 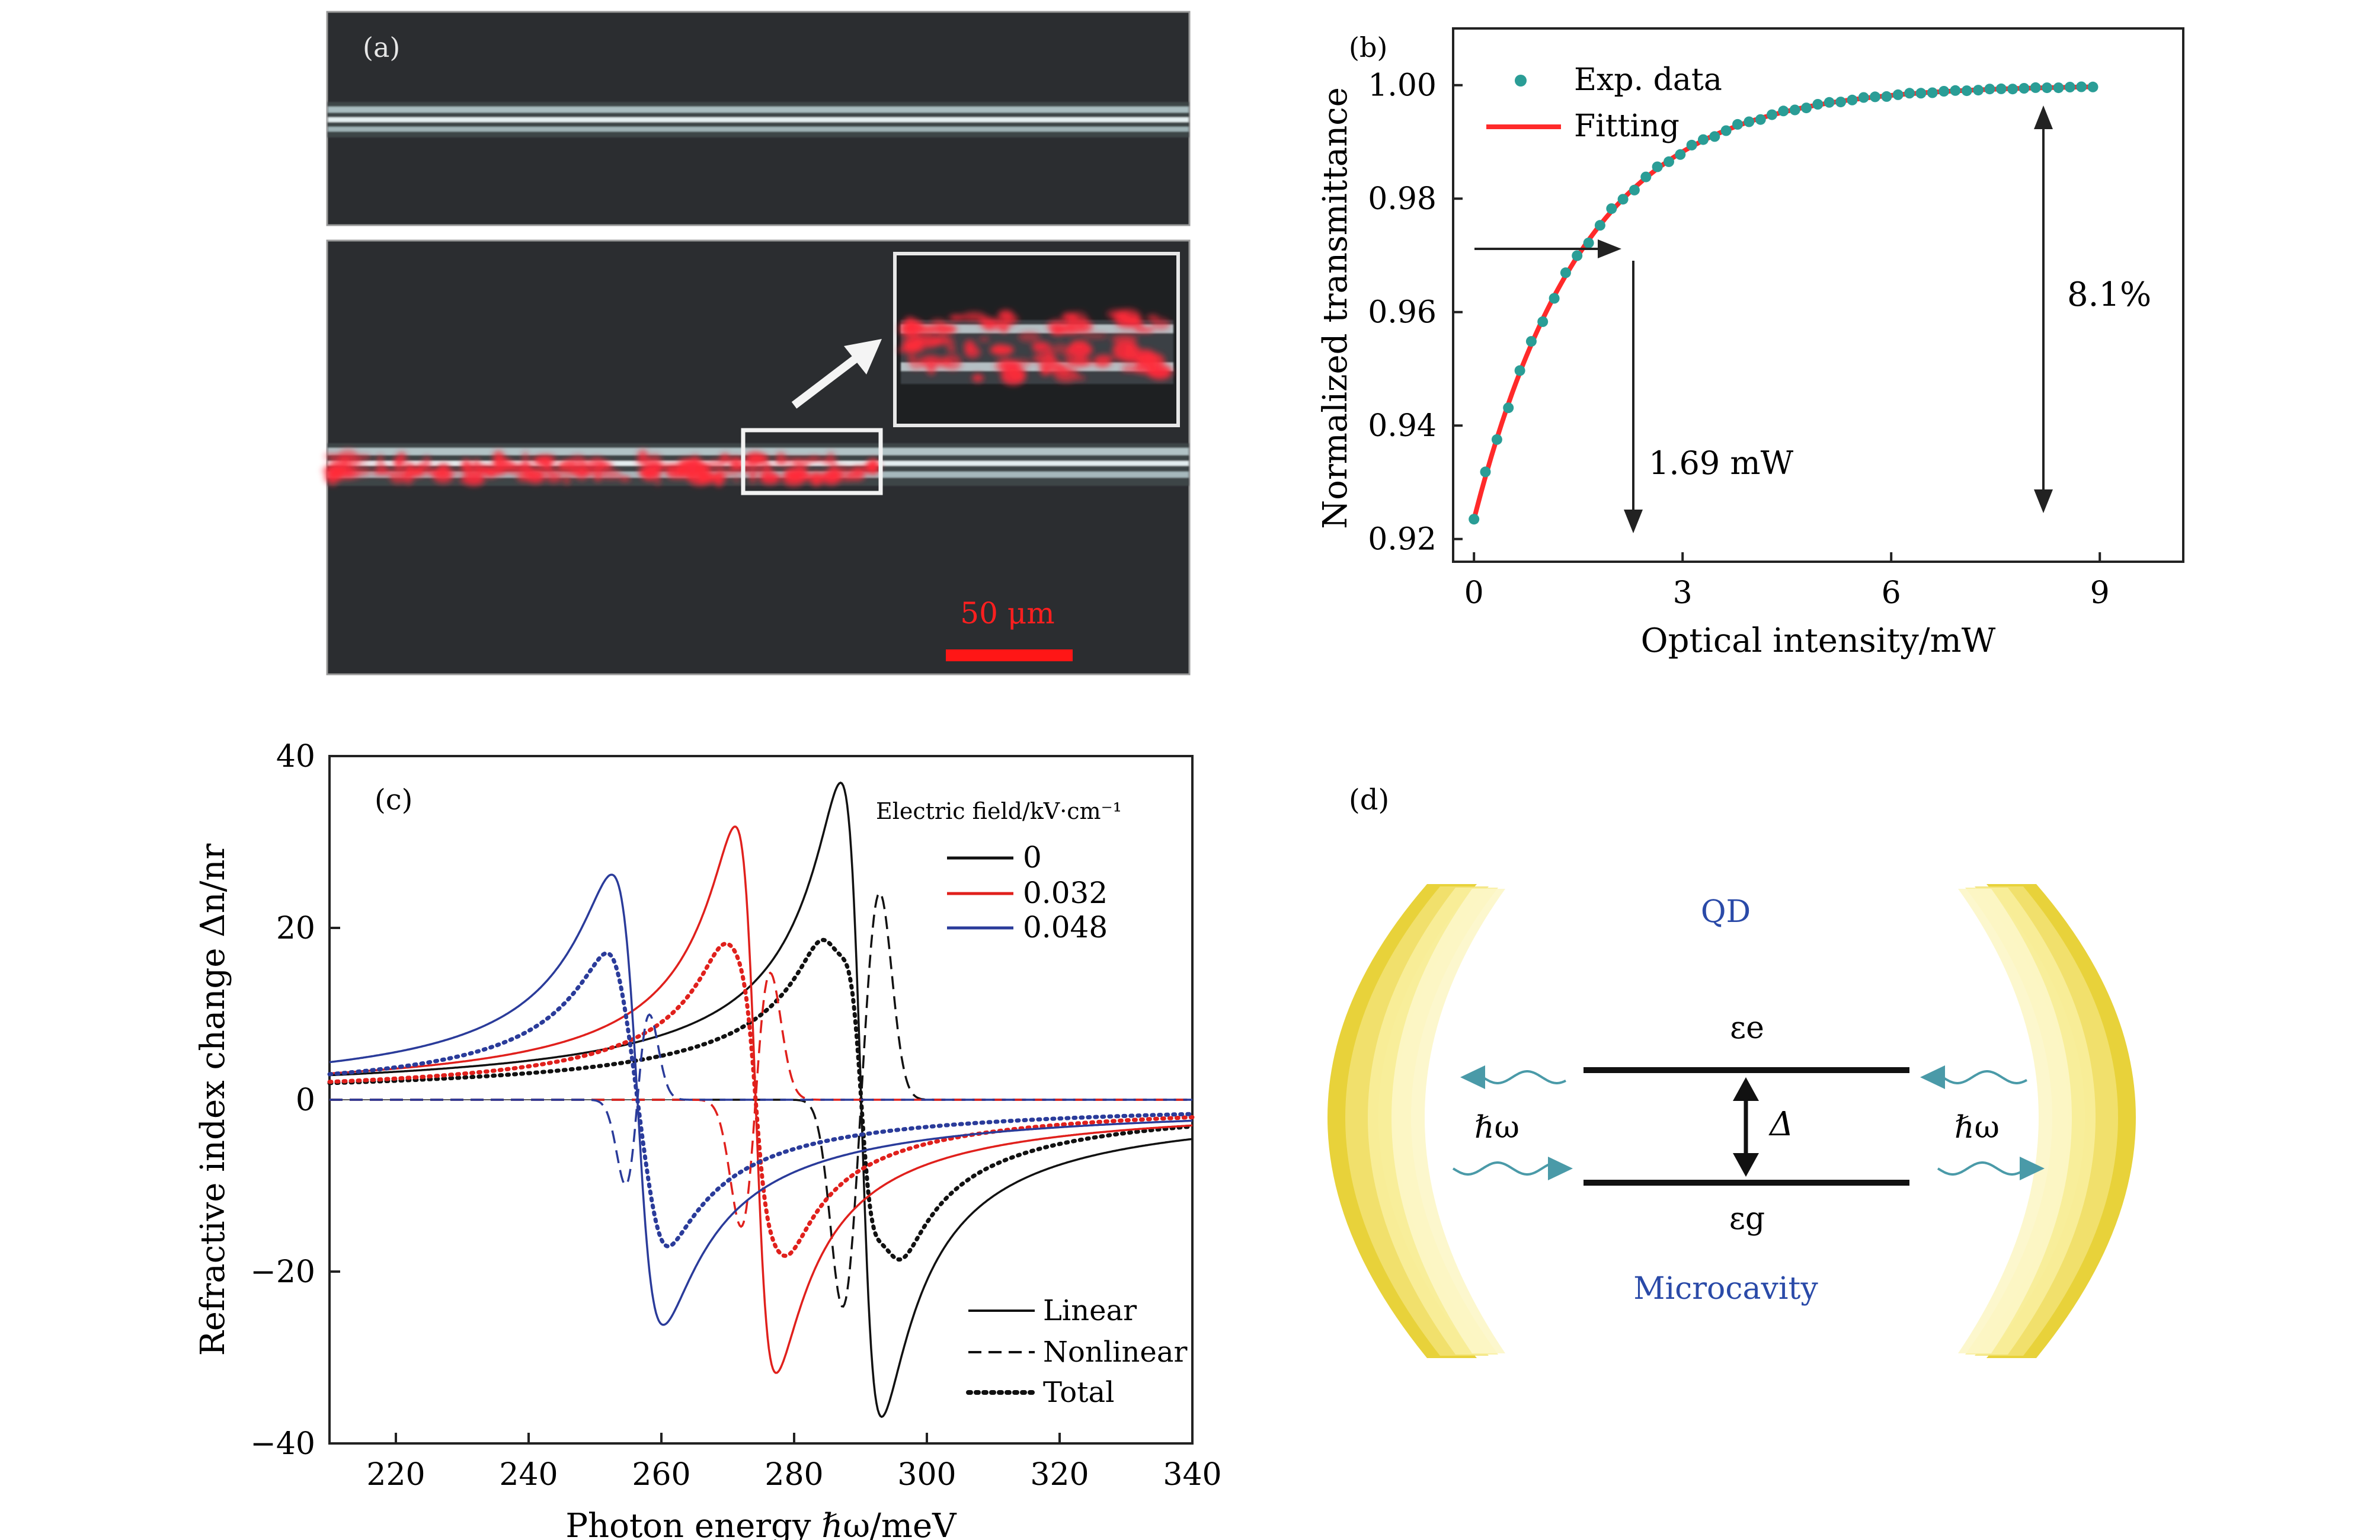 I want to click on legend-c-fields: Electric field/kV·cm⁻¹ 0 0.032 0.048, so click(x=999, y=871).